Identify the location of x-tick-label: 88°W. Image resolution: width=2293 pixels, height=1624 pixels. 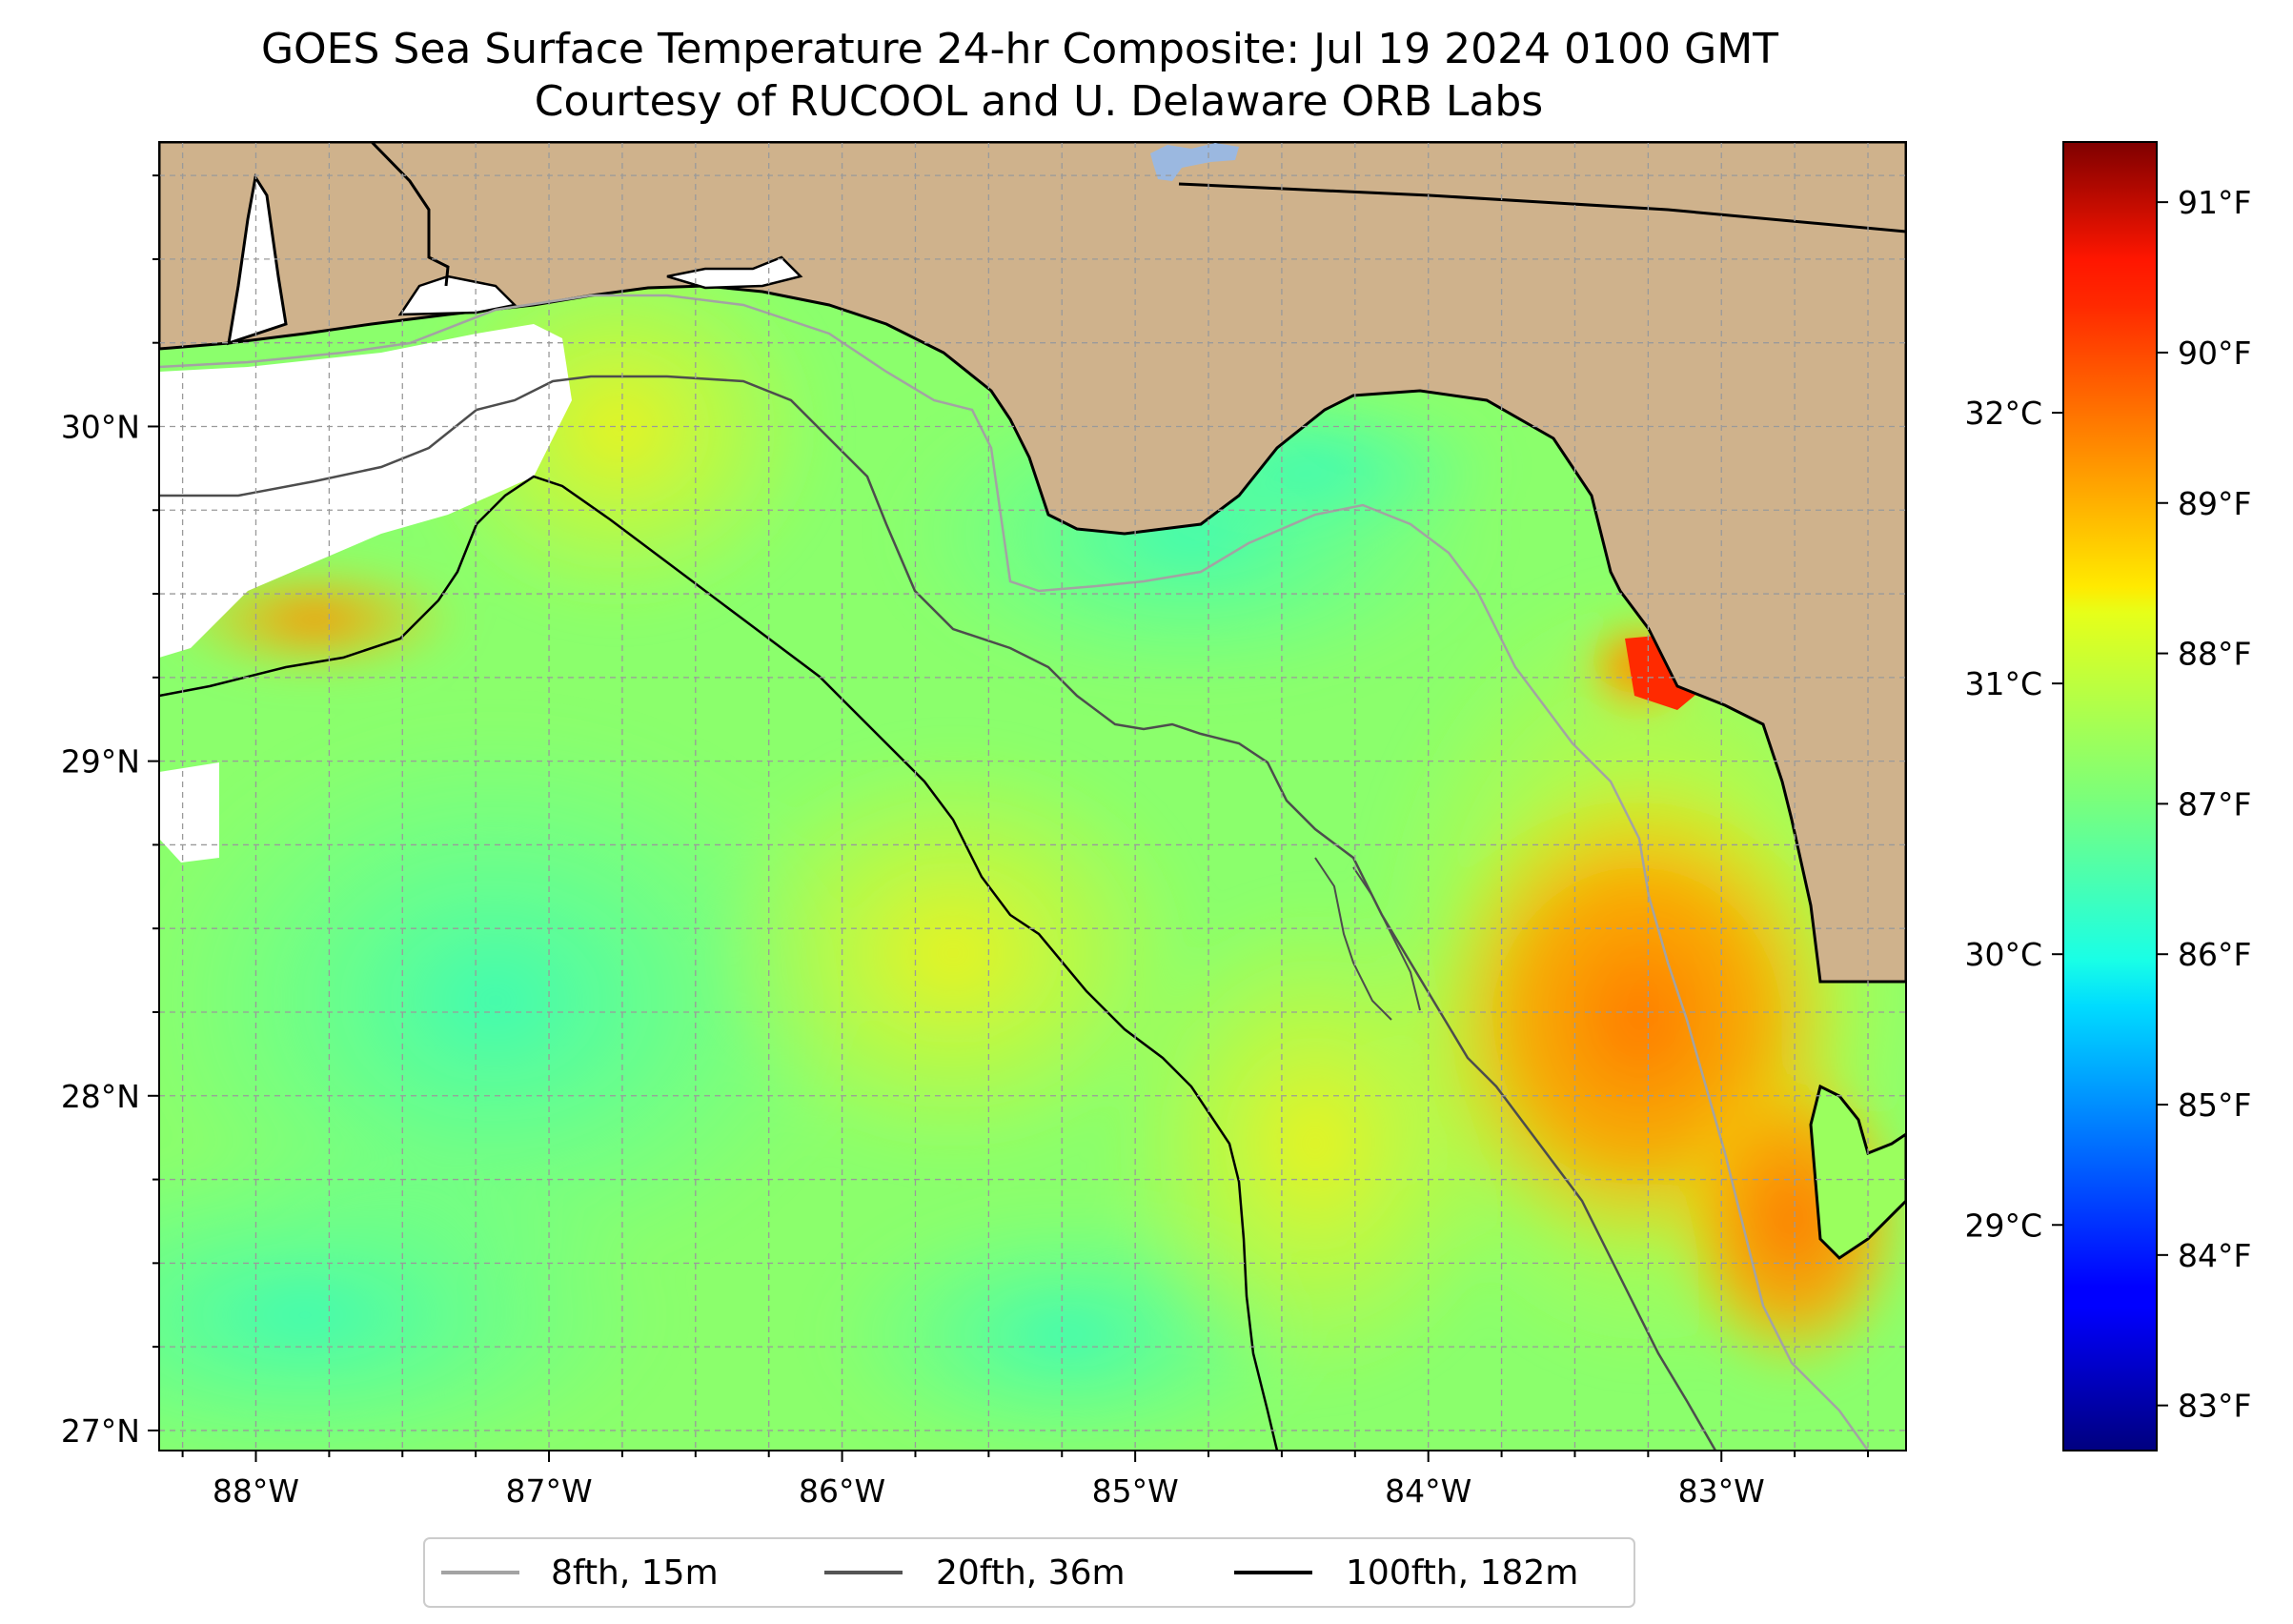
(256, 1491).